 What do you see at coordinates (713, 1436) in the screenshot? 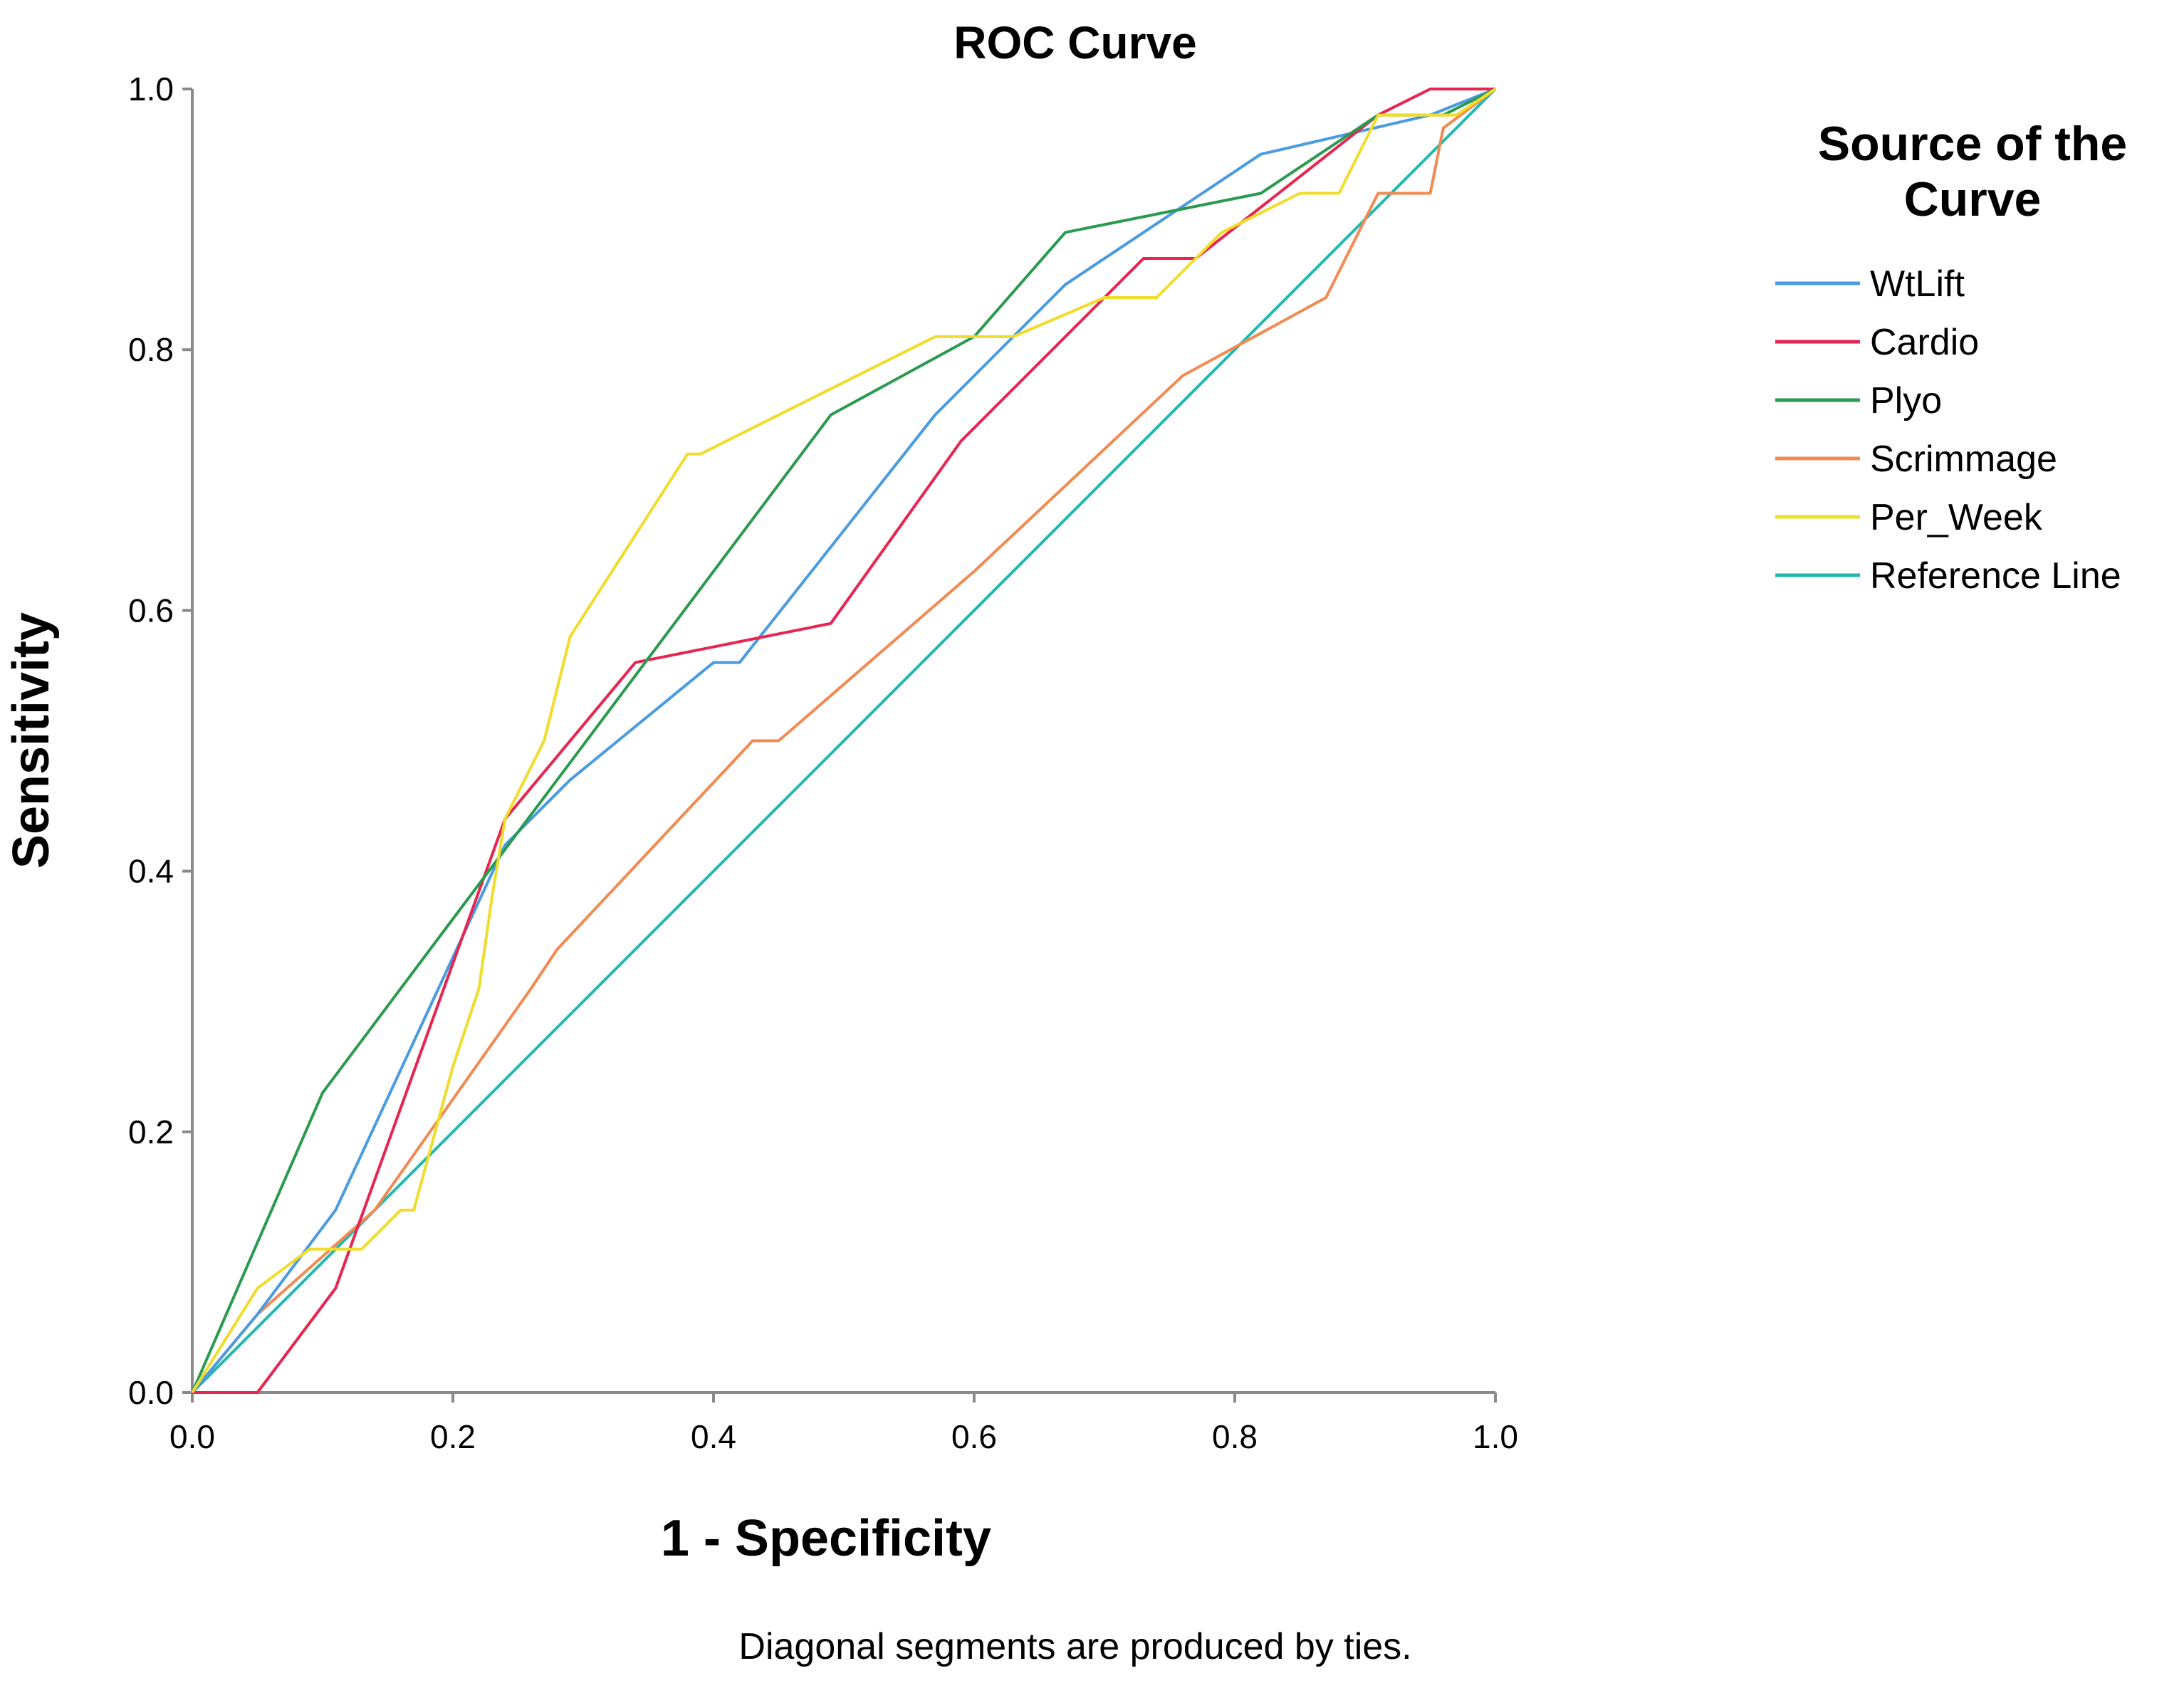
I see `x-tick-label: 0.4` at bounding box center [713, 1436].